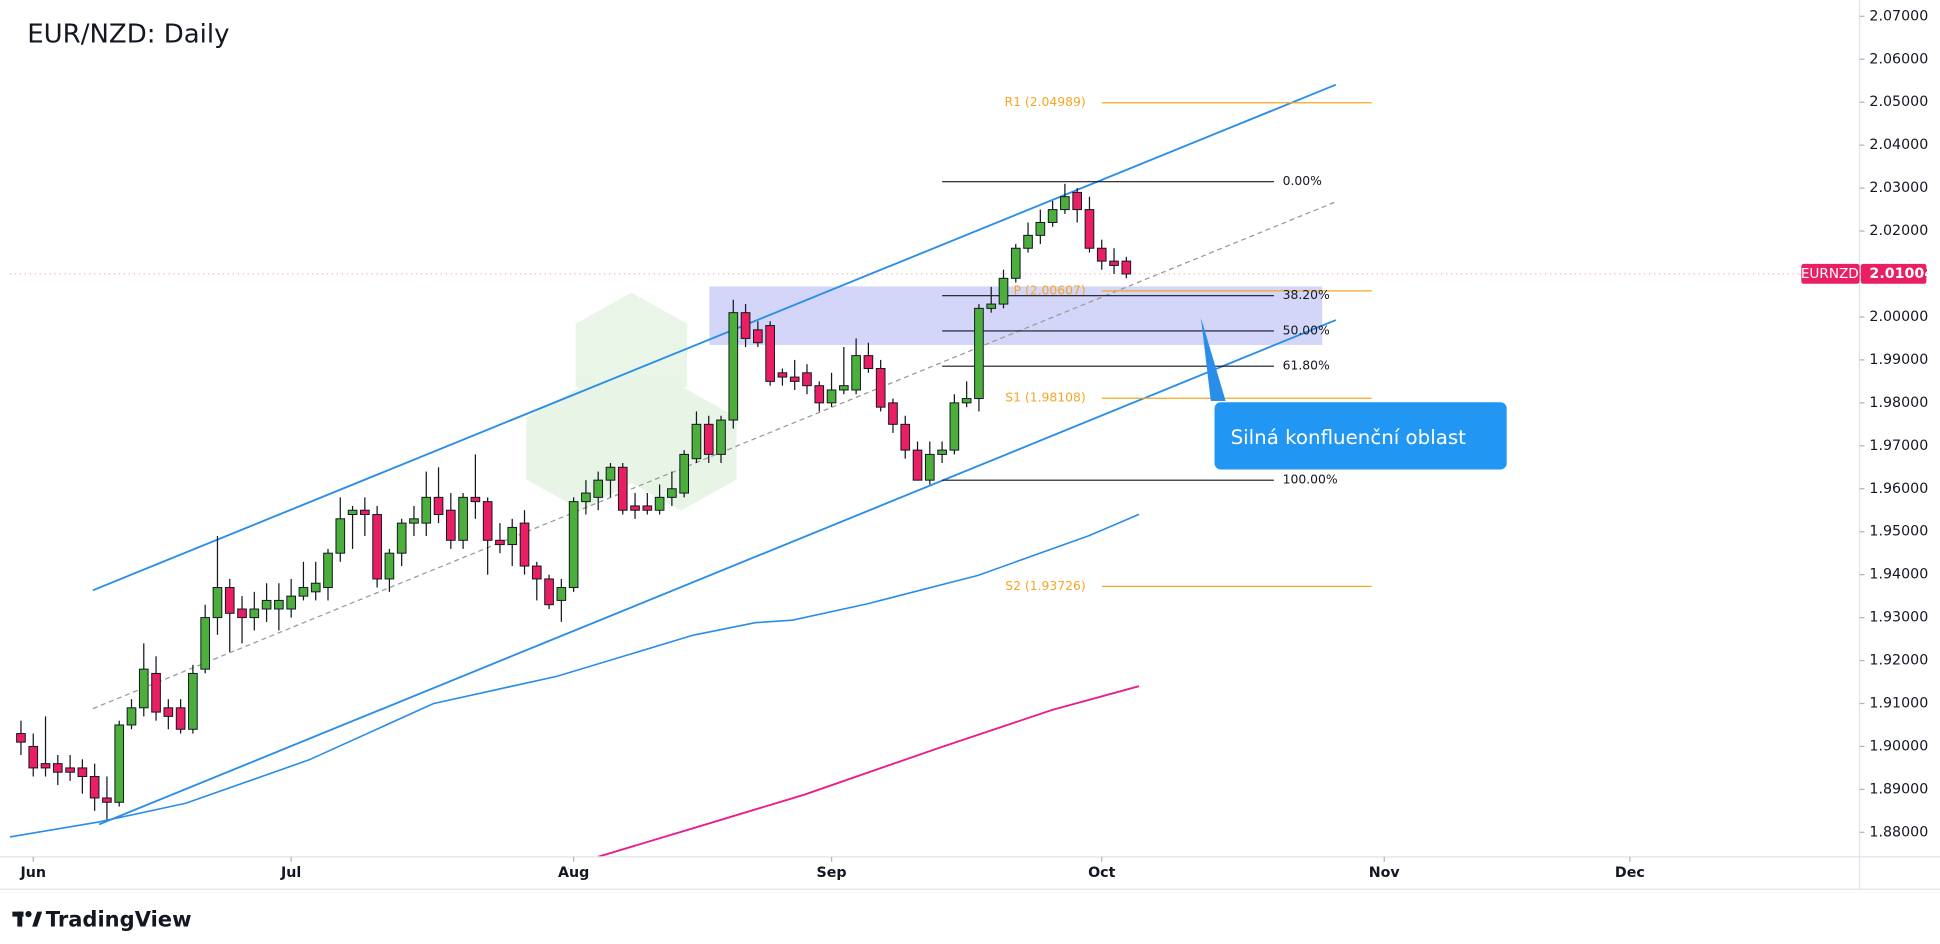  Describe the element at coordinates (1102, 873) in the screenshot. I see `x-tick-label: Oct` at that location.